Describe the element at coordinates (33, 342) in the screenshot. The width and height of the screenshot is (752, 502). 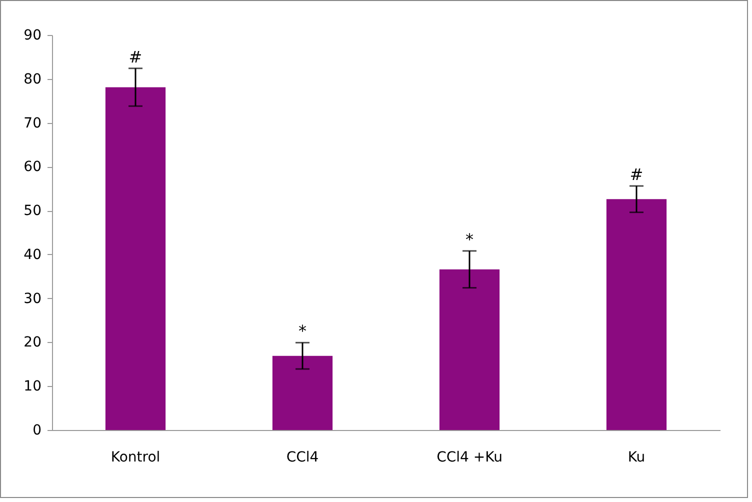
I see `y-tick-label: 20` at that location.